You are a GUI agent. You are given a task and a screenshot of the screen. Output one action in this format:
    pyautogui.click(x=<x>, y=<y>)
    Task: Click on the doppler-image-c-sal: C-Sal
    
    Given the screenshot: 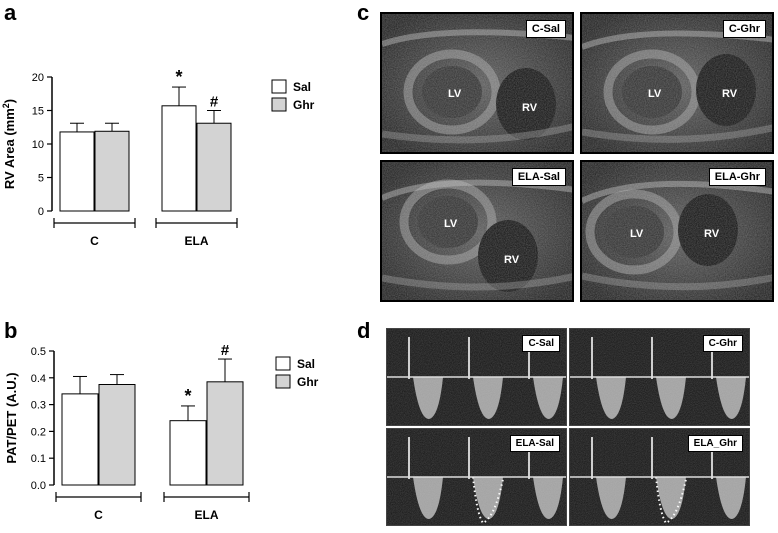 What is the action you would take?
    pyautogui.click(x=476, y=377)
    